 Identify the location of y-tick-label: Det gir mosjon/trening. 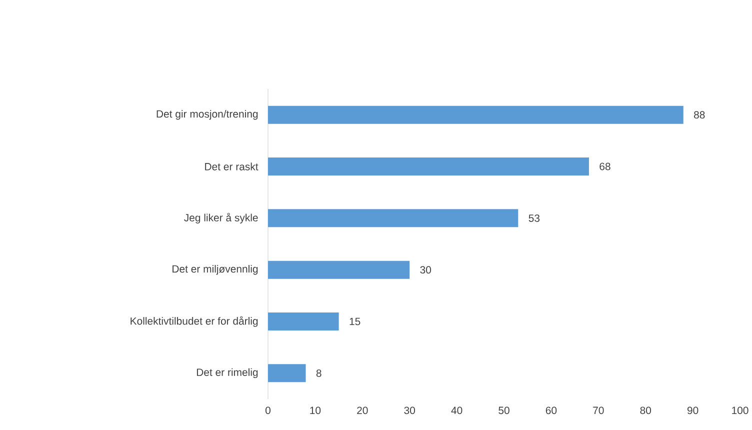
(207, 115).